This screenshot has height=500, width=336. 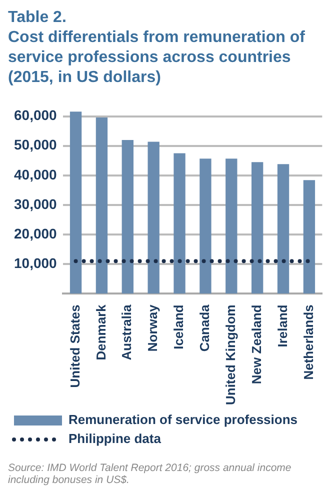 What do you see at coordinates (36, 144) in the screenshot?
I see `y-tick-label: 50,000` at bounding box center [36, 144].